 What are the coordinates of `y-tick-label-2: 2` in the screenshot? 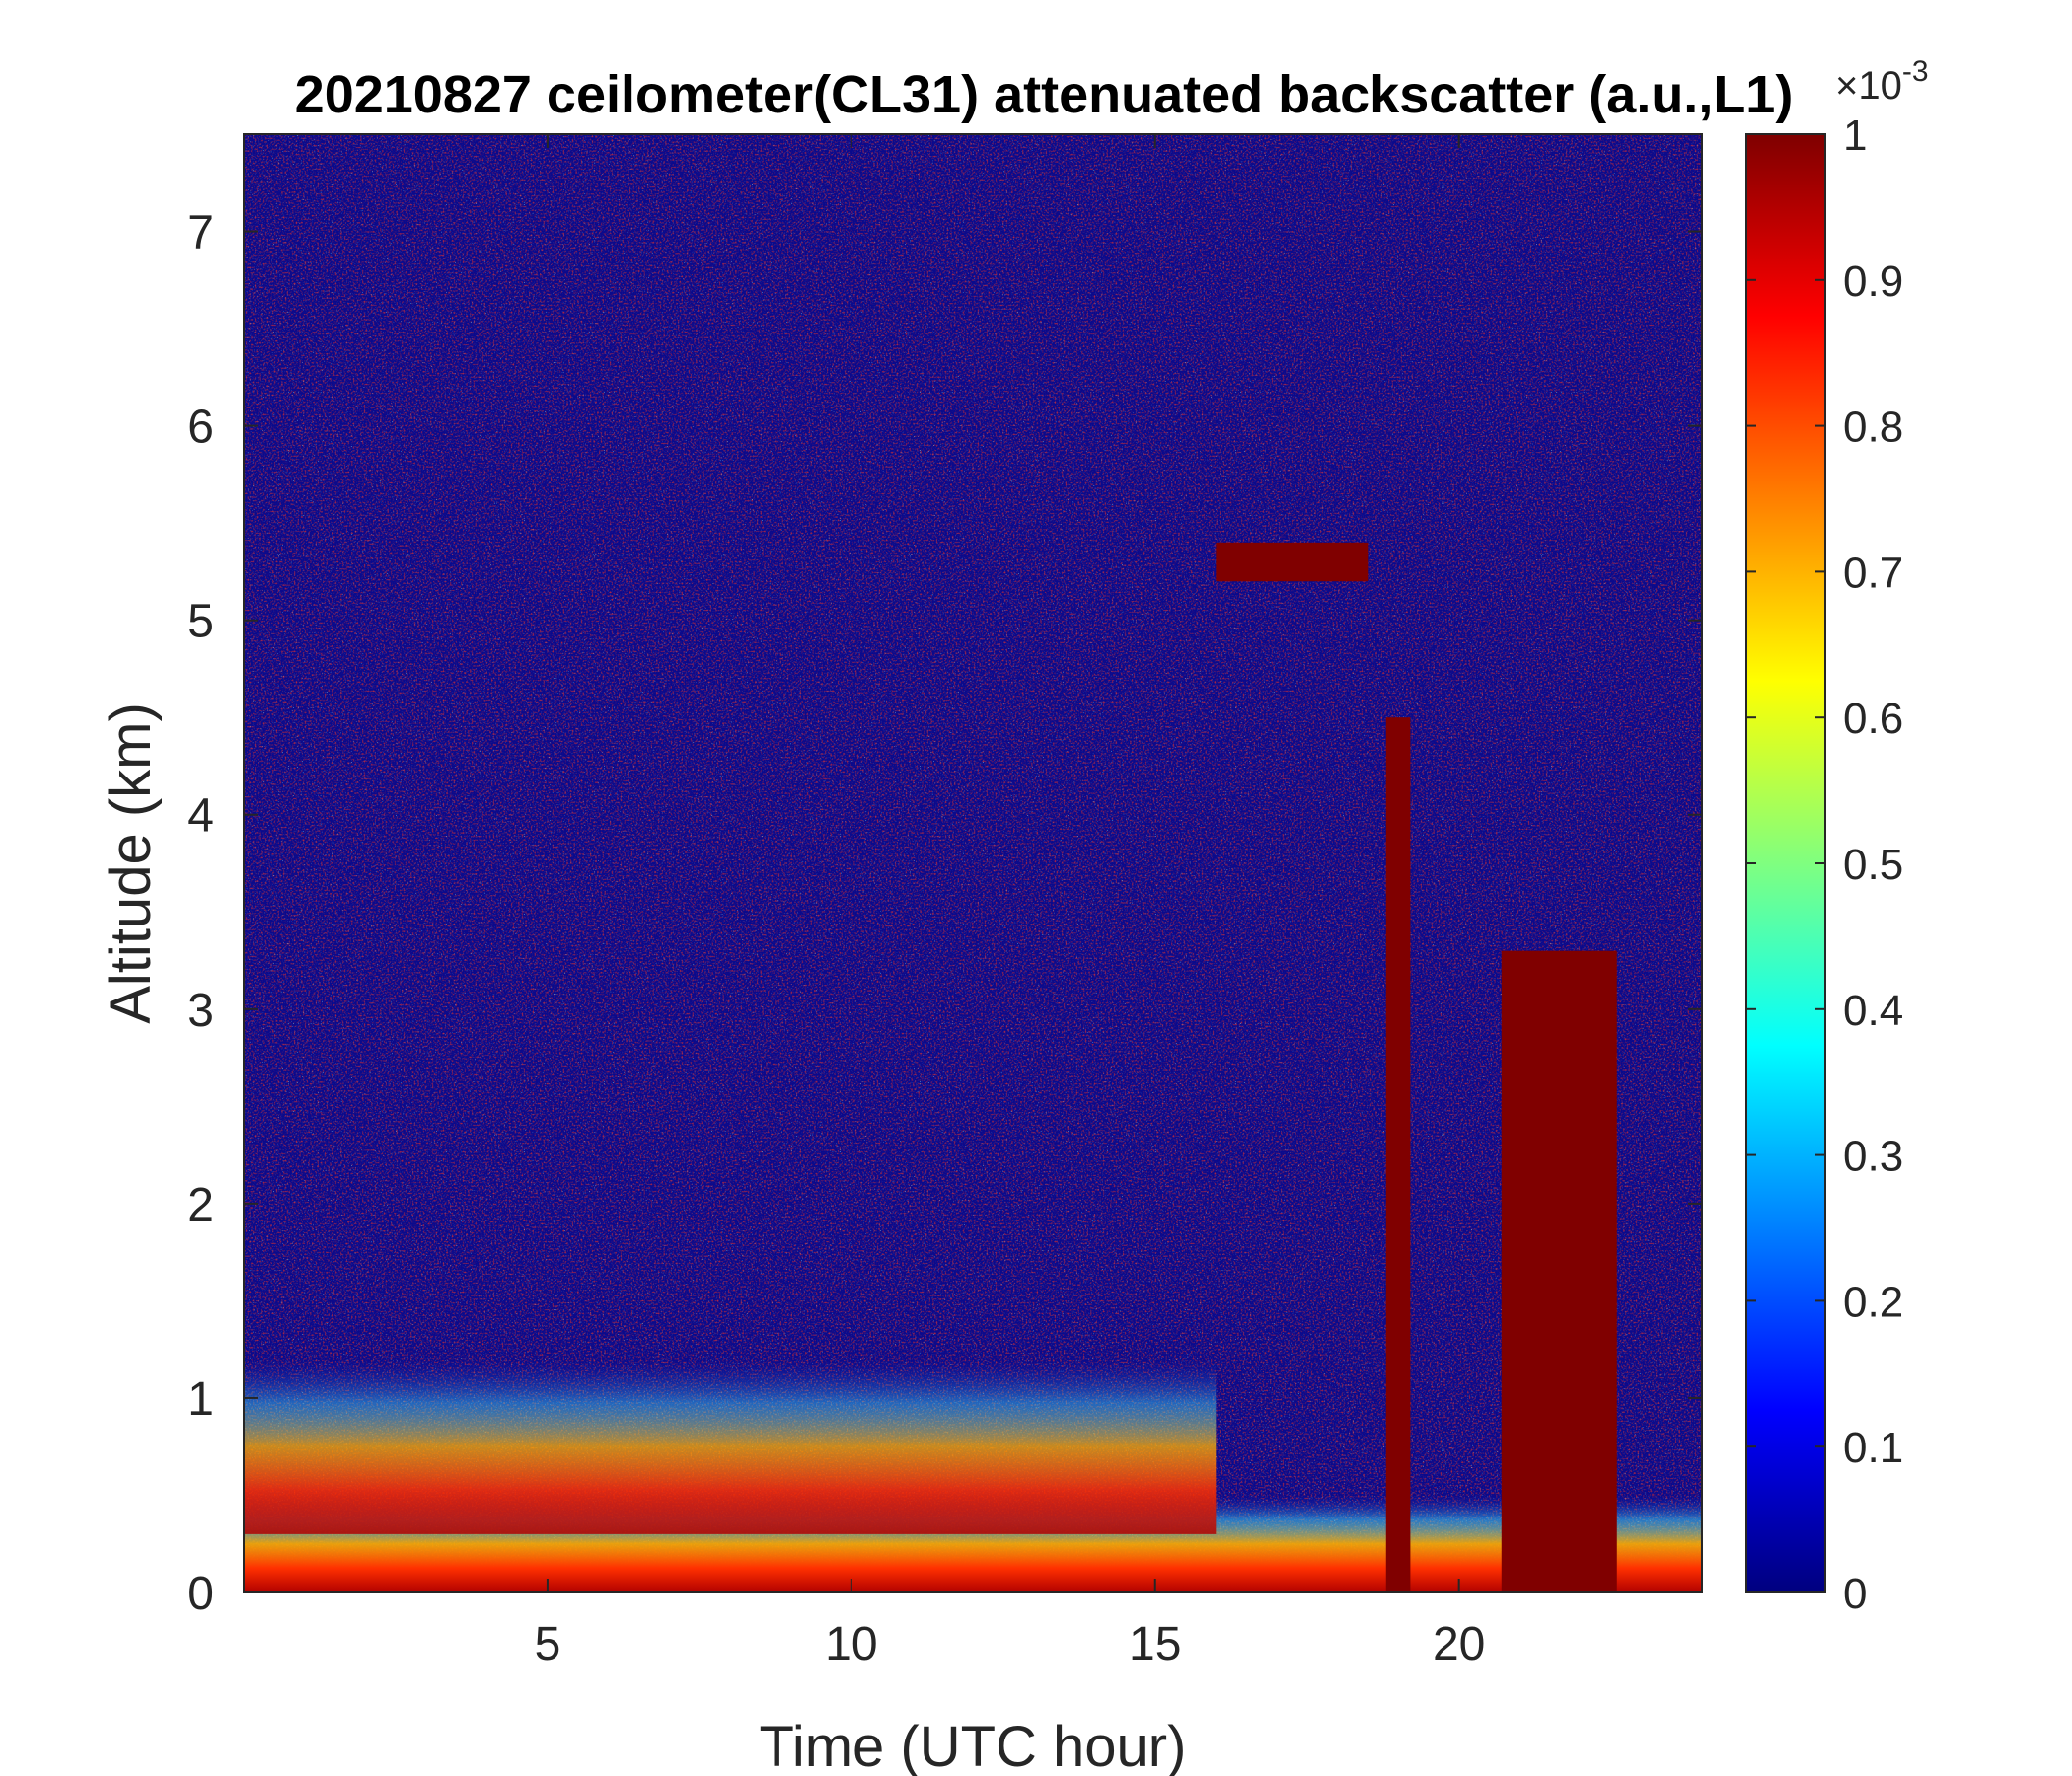 It's located at (201, 1205).